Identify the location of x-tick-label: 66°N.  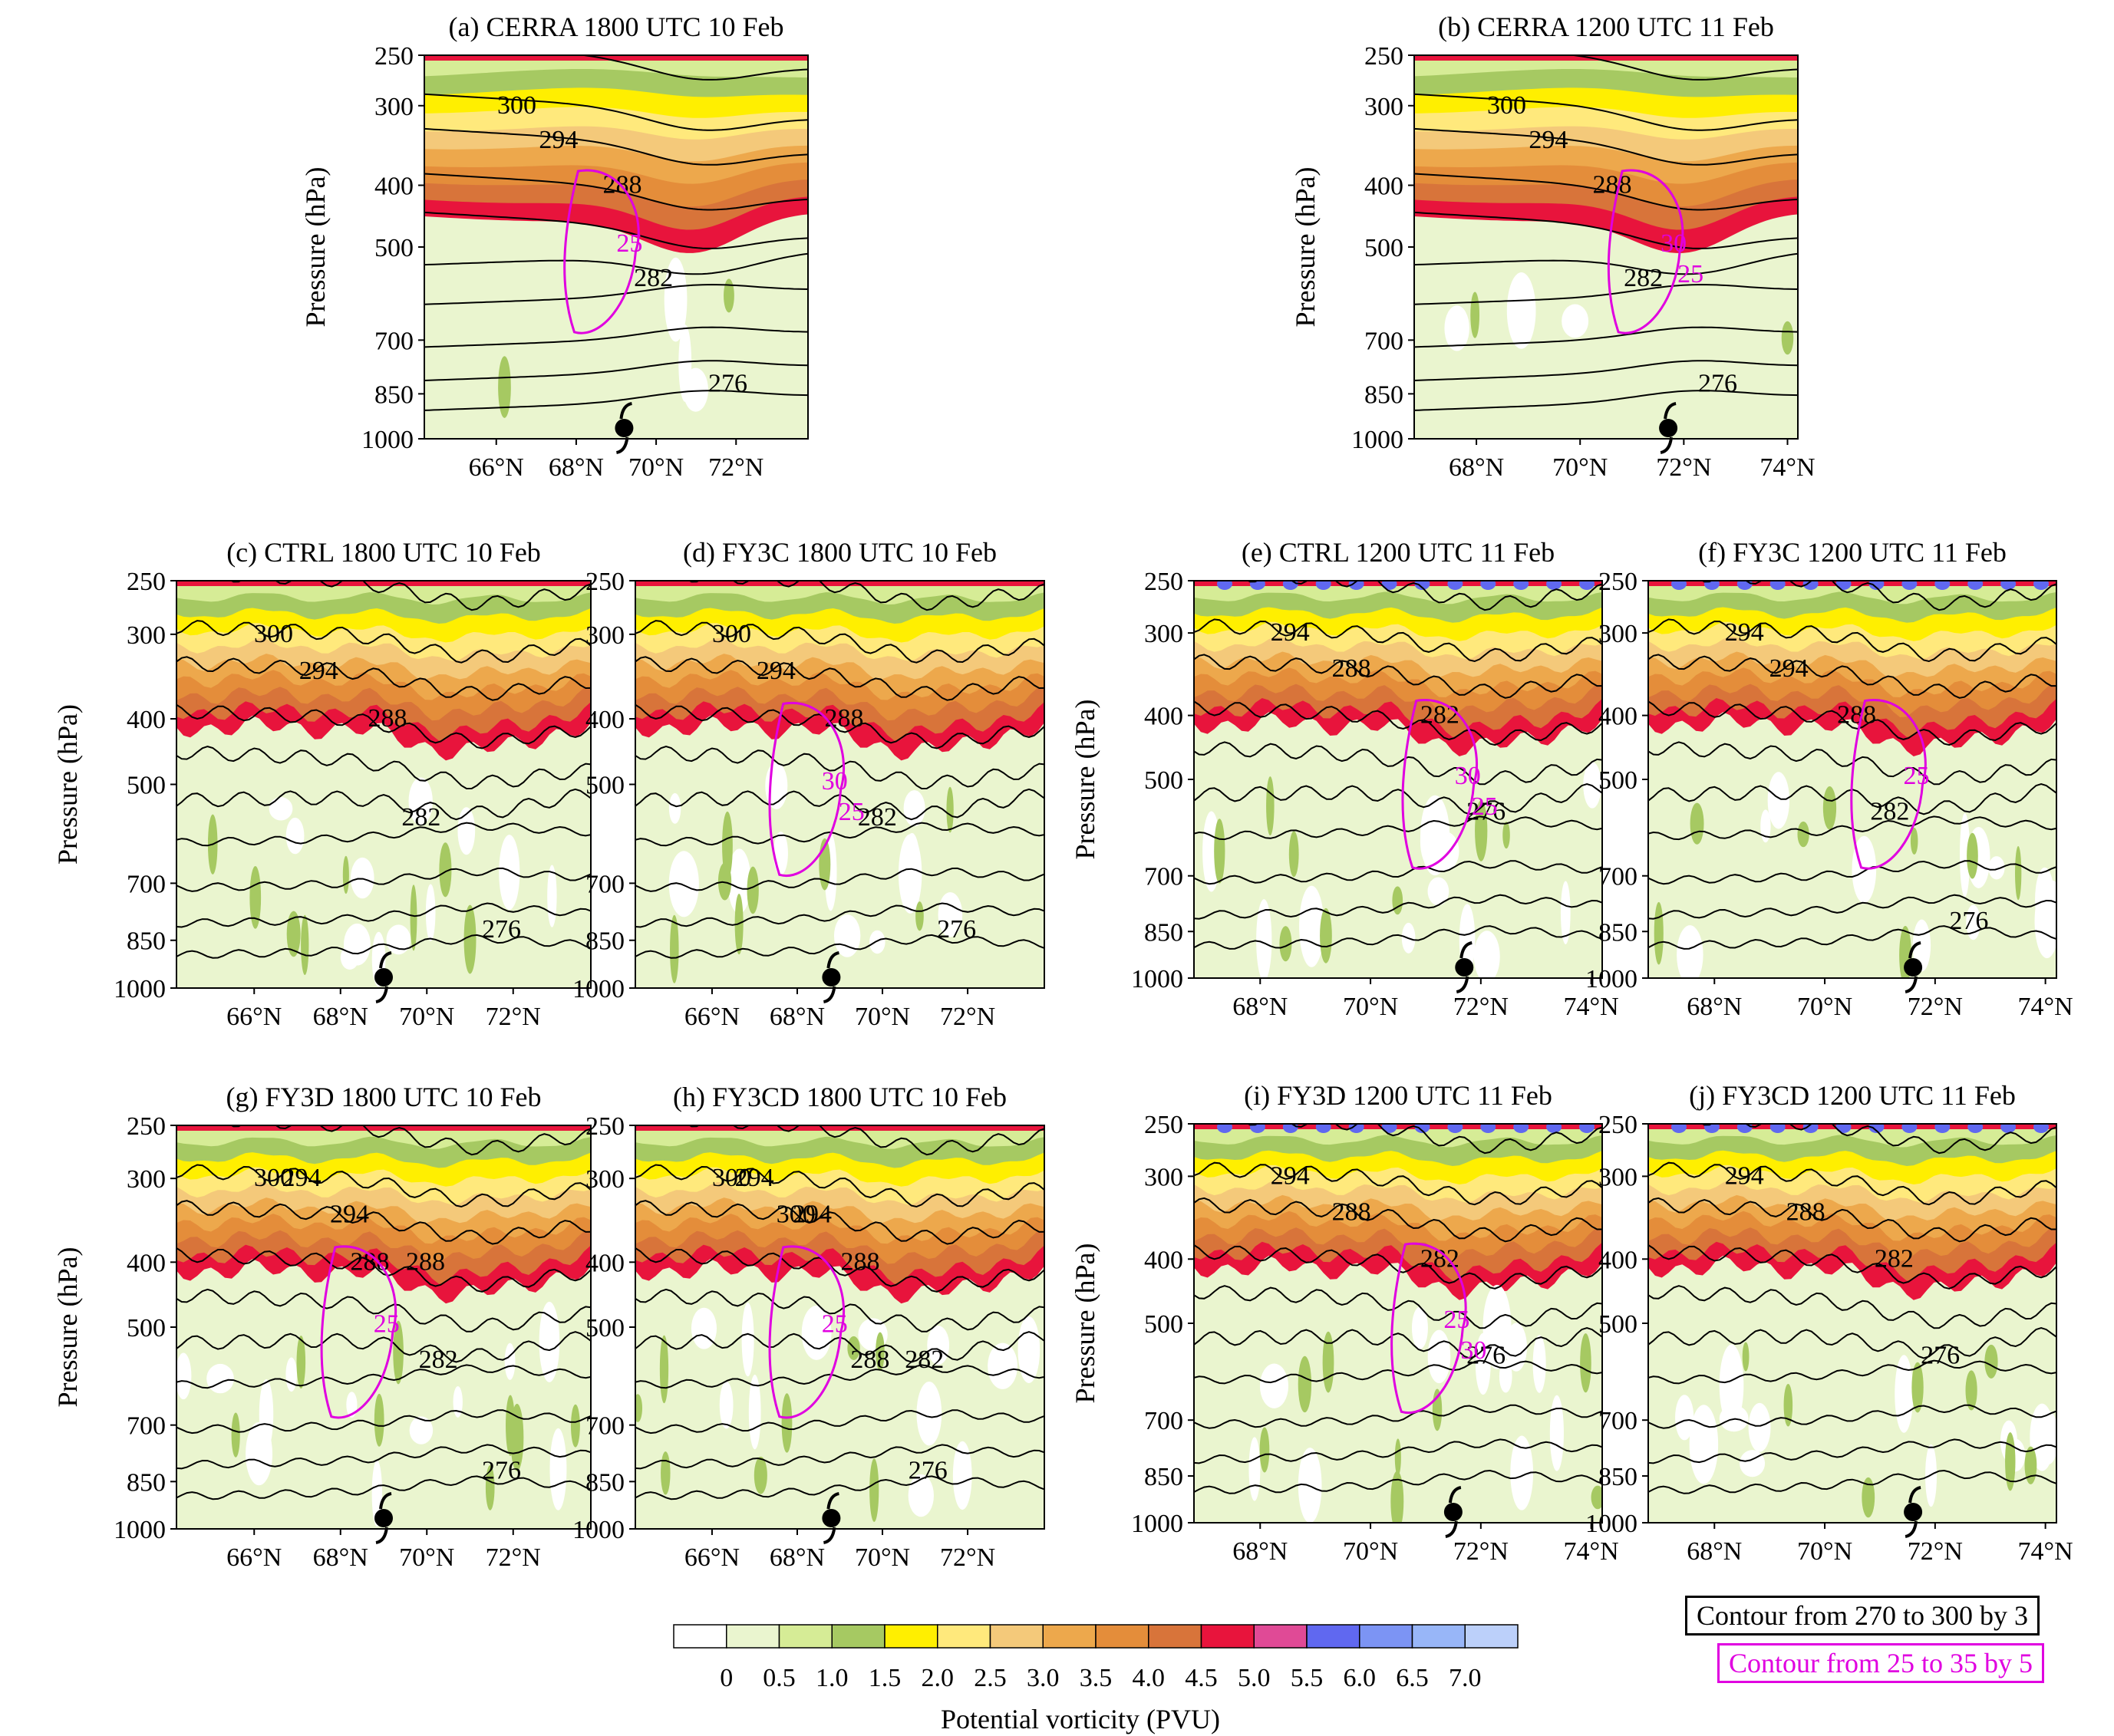
(496, 467).